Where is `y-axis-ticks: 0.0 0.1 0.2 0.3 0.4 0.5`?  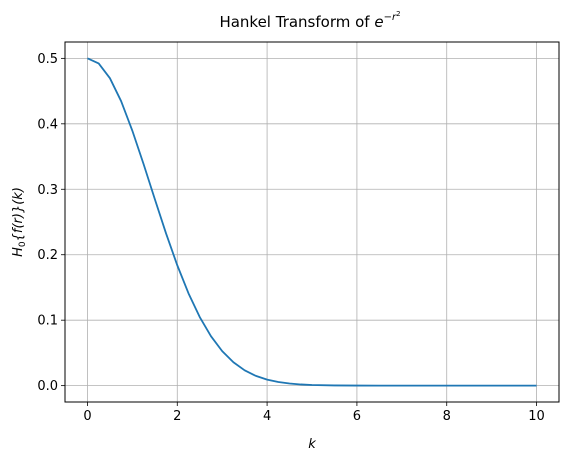 y-axis-ticks: 0.0 0.1 0.2 0.3 0.4 0.5 is located at coordinates (51, 223).